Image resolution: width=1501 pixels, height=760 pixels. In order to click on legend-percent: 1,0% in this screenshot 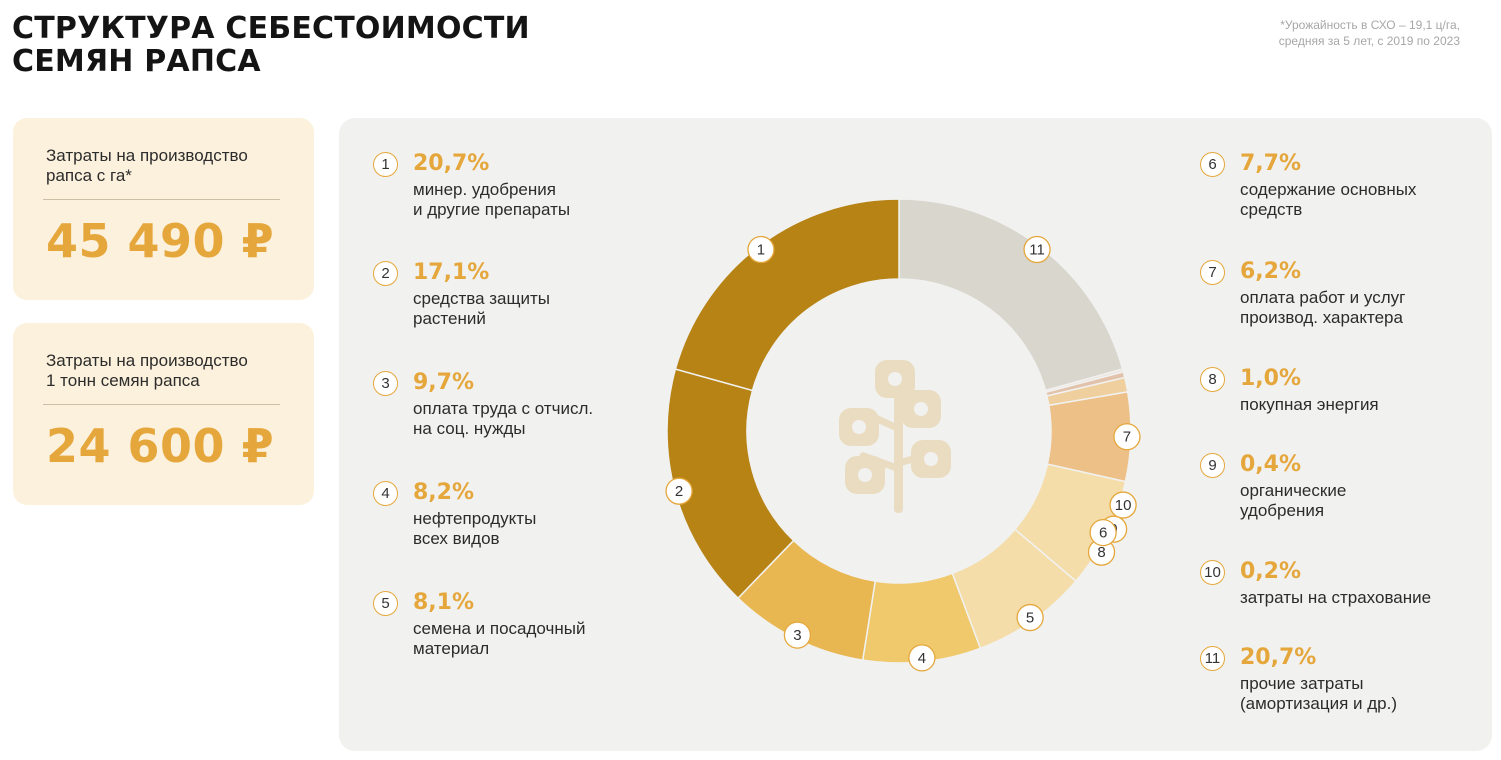, I will do `click(1271, 378)`.